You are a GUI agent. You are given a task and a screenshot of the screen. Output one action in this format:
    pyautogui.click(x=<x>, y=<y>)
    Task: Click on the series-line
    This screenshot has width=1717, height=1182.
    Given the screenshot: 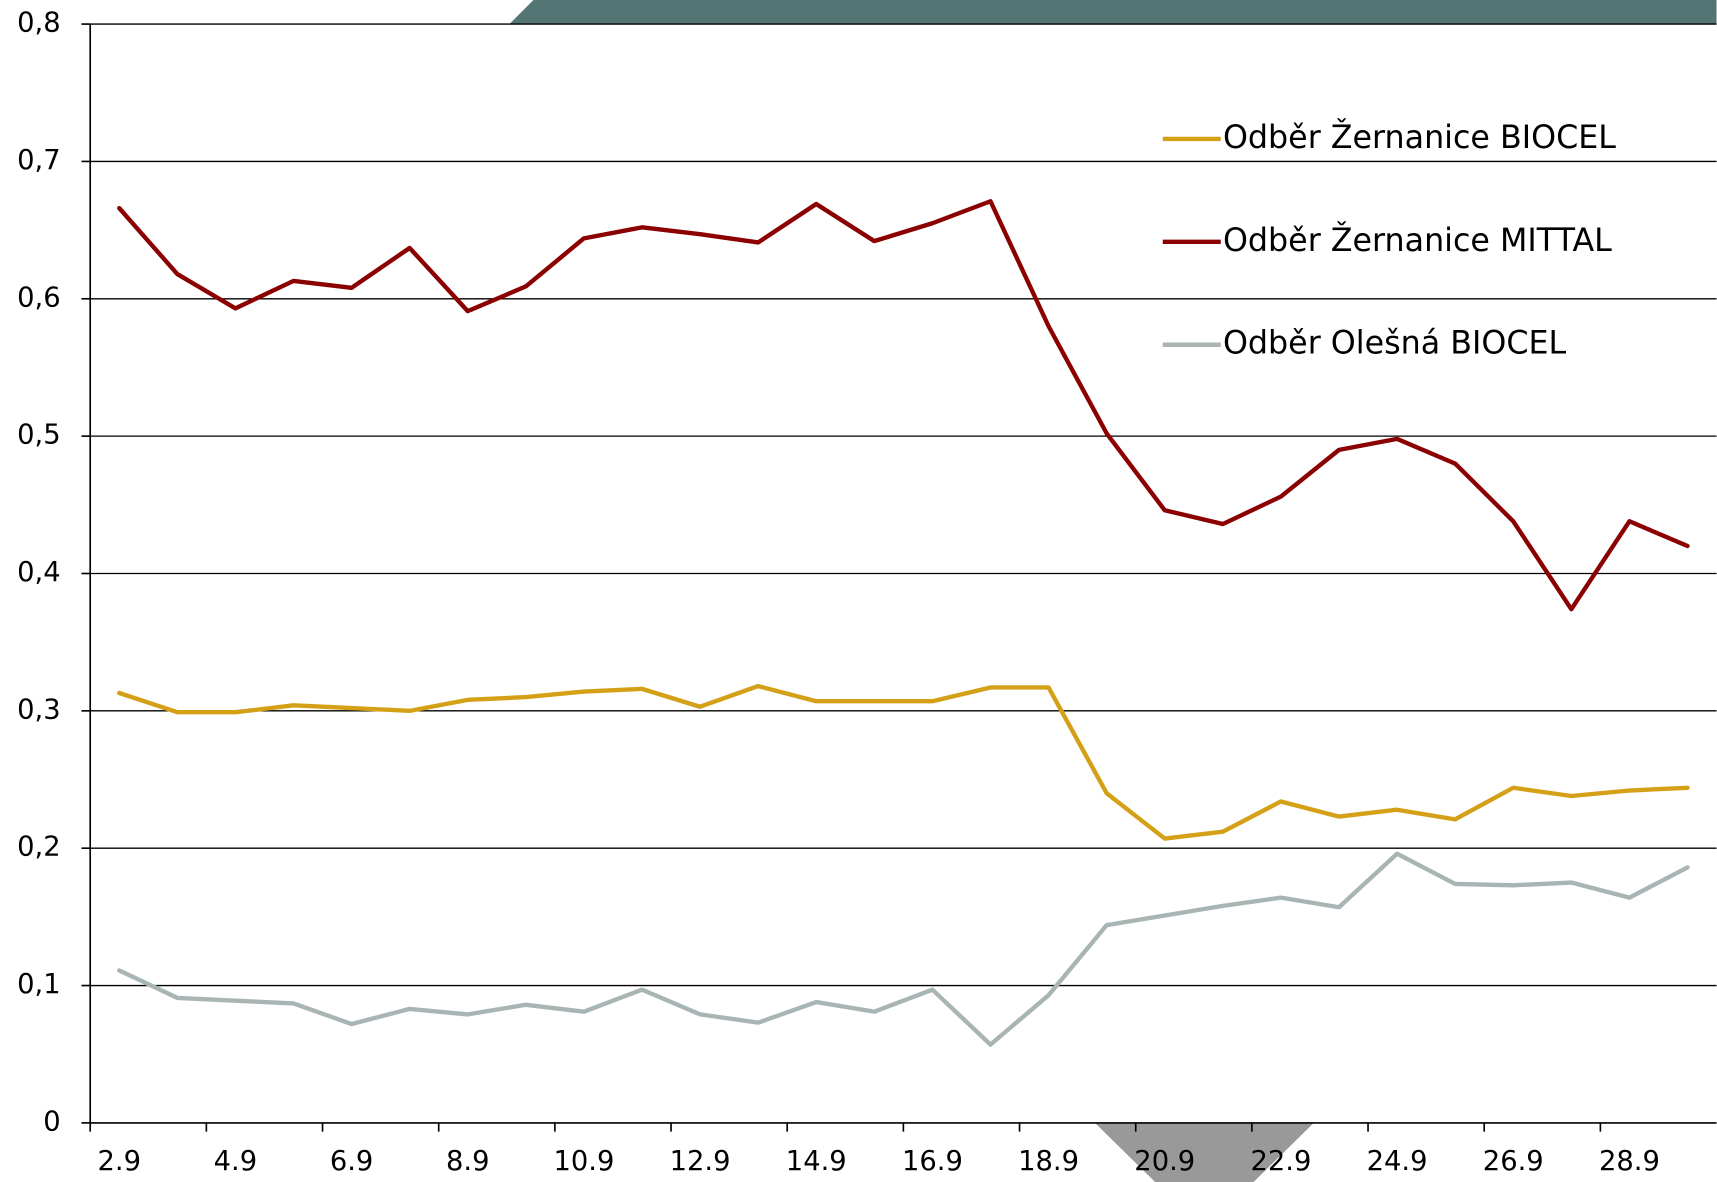 What is the action you would take?
    pyautogui.click(x=903, y=762)
    